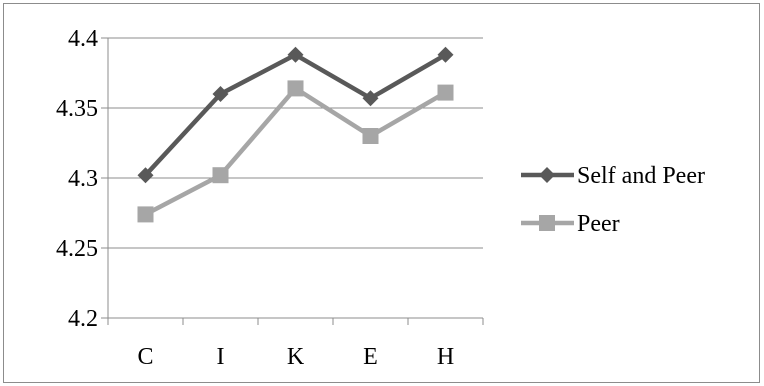  I want to click on x-tick-label: H, so click(445, 357).